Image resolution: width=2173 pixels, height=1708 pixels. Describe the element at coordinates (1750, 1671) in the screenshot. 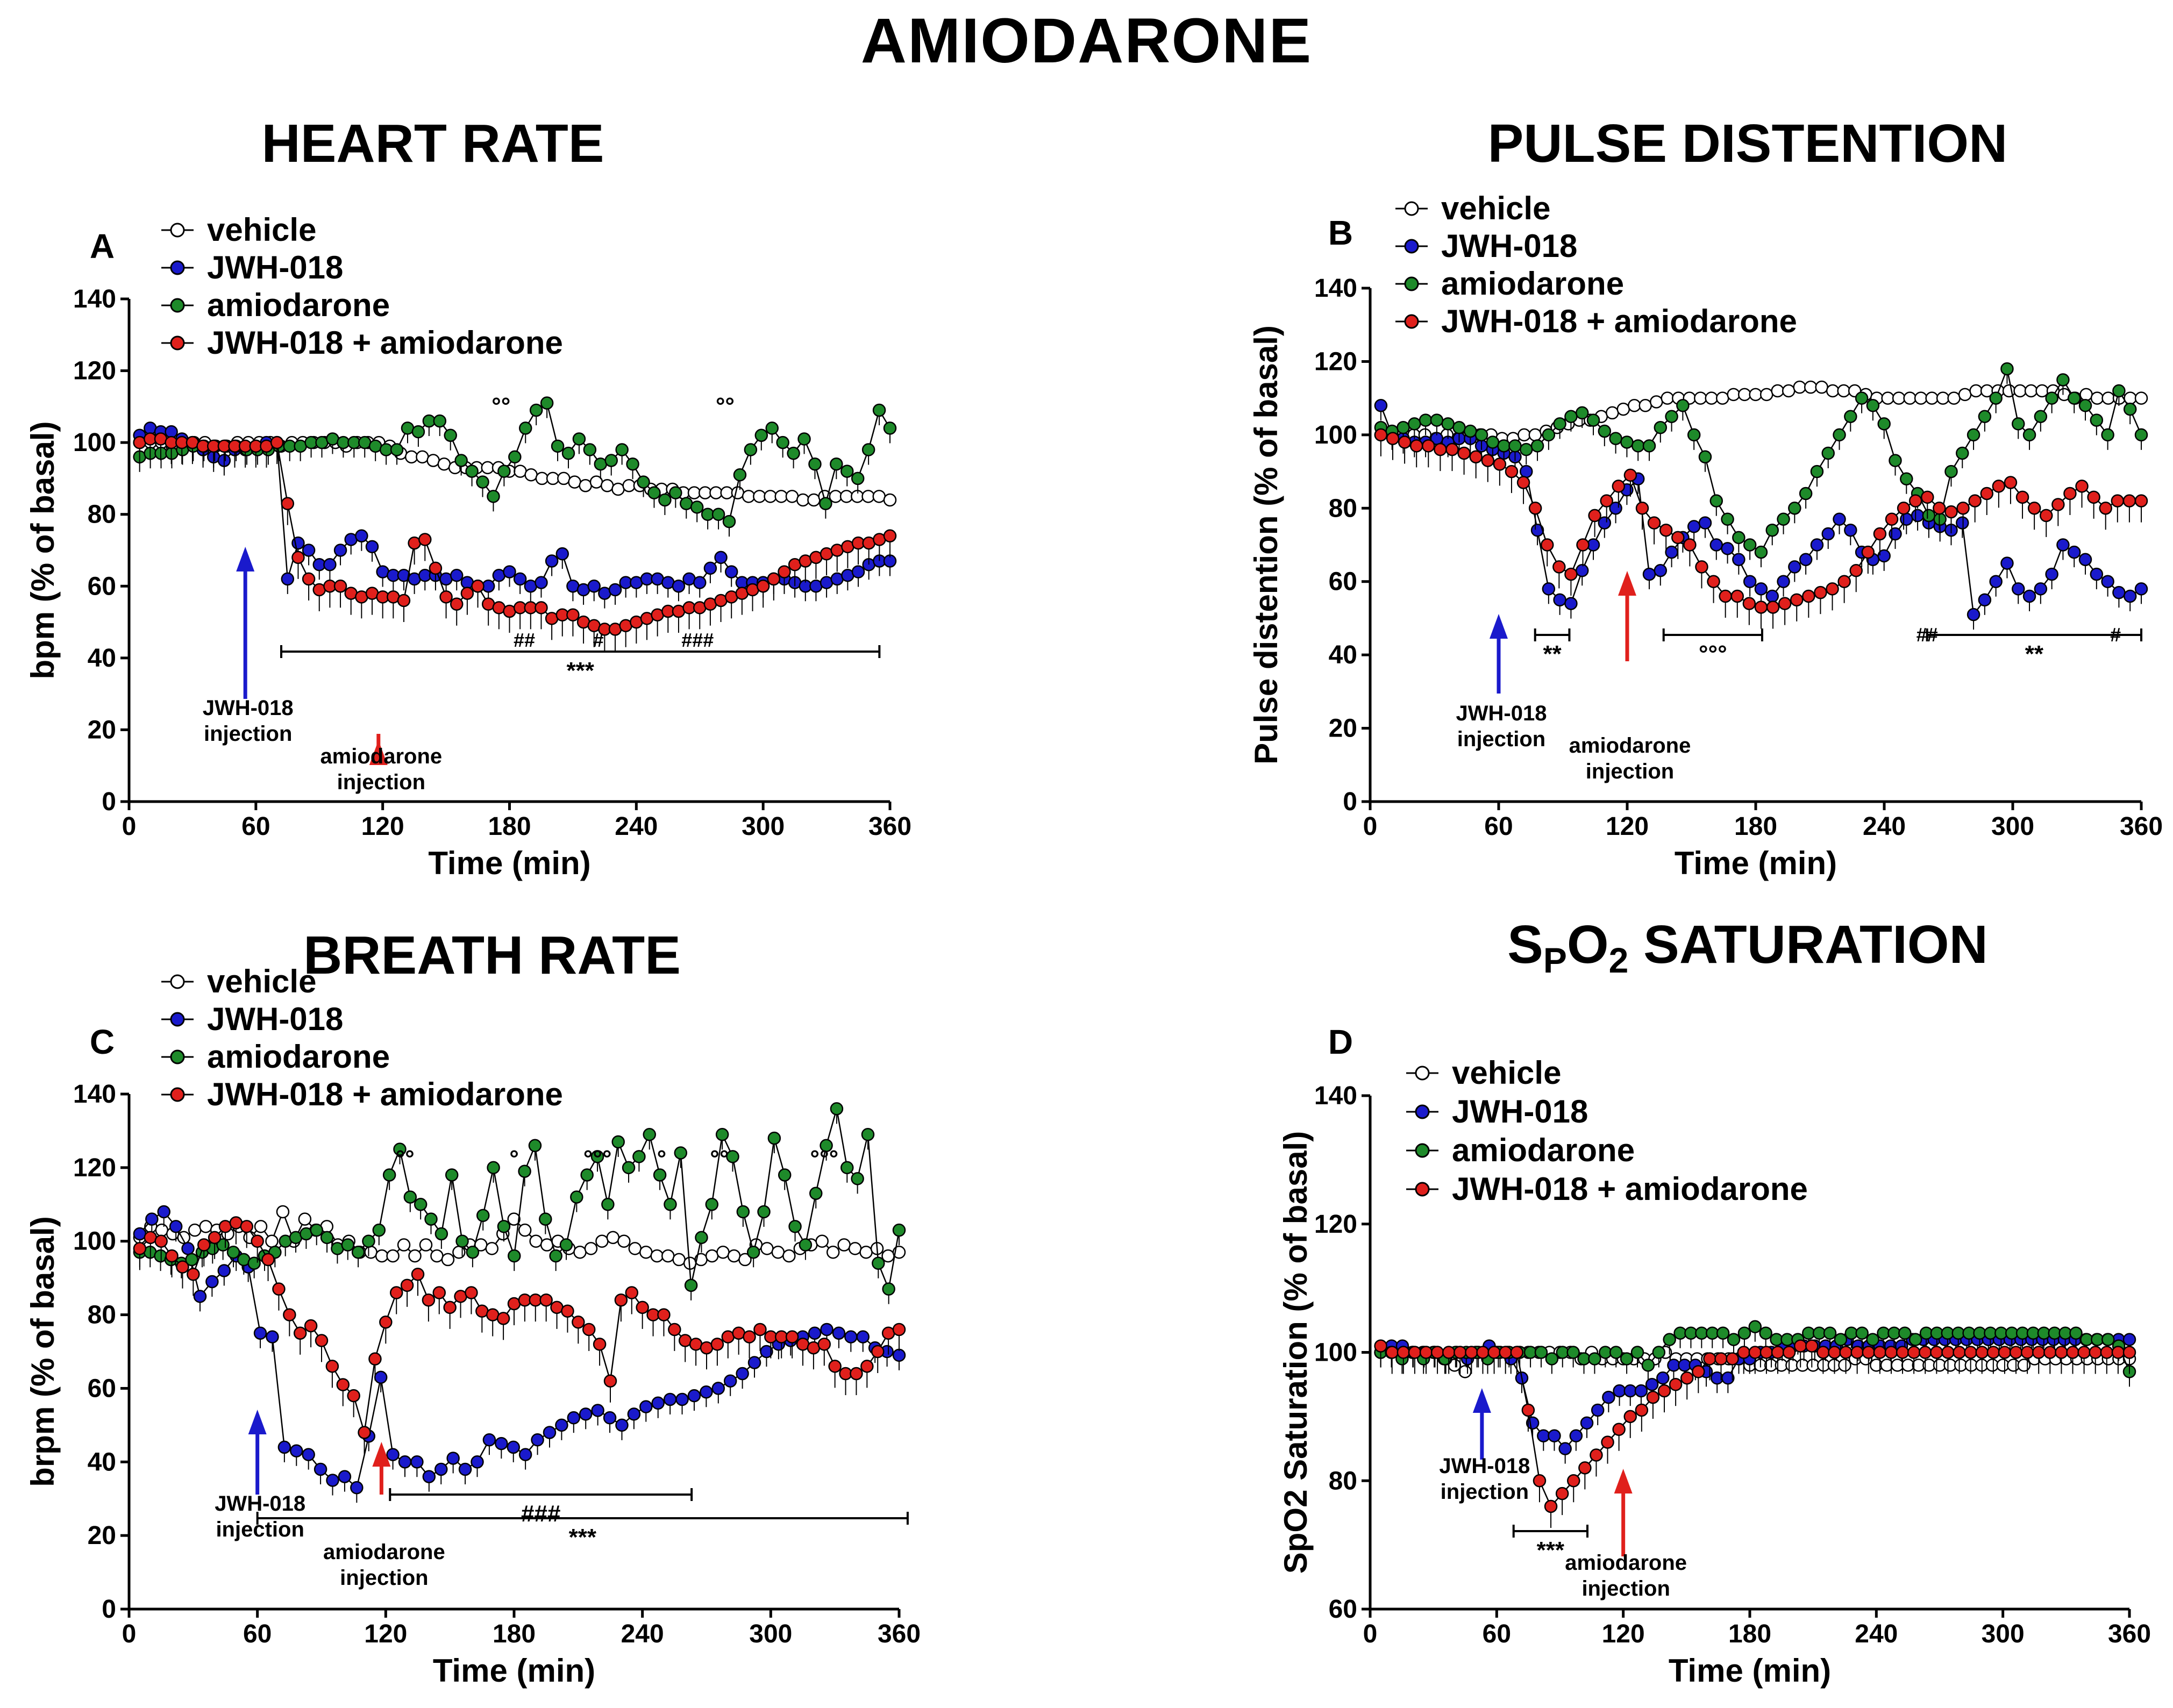

I see `x-axis-title: Time (min)` at that location.